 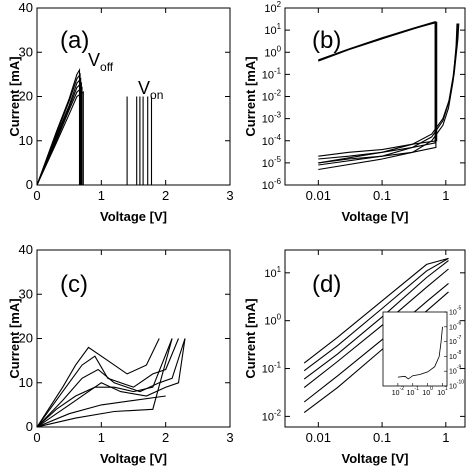 What do you see at coordinates (455, 355) in the screenshot?
I see `inset-y-tick-label: 10⁻⁸` at bounding box center [455, 355].